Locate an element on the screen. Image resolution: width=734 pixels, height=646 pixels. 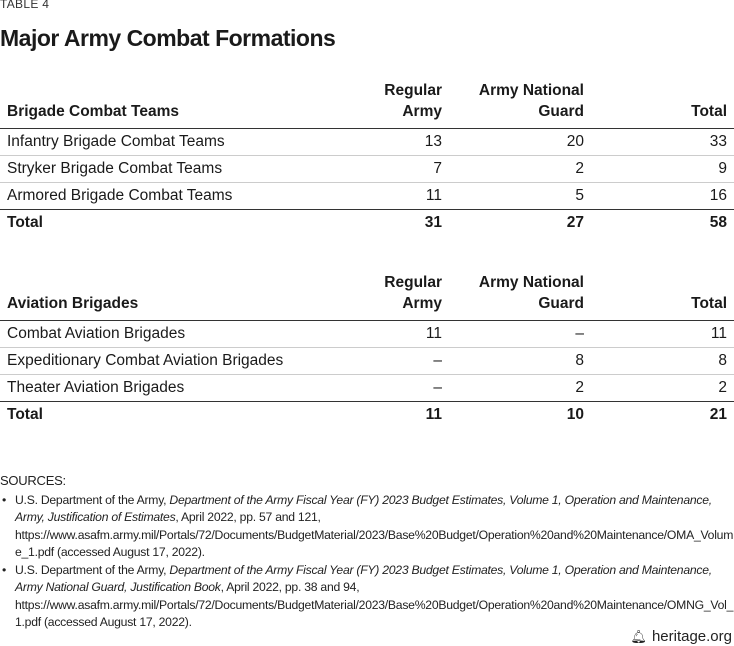
cell: Theater Aviation Brigades is located at coordinates (96, 387).